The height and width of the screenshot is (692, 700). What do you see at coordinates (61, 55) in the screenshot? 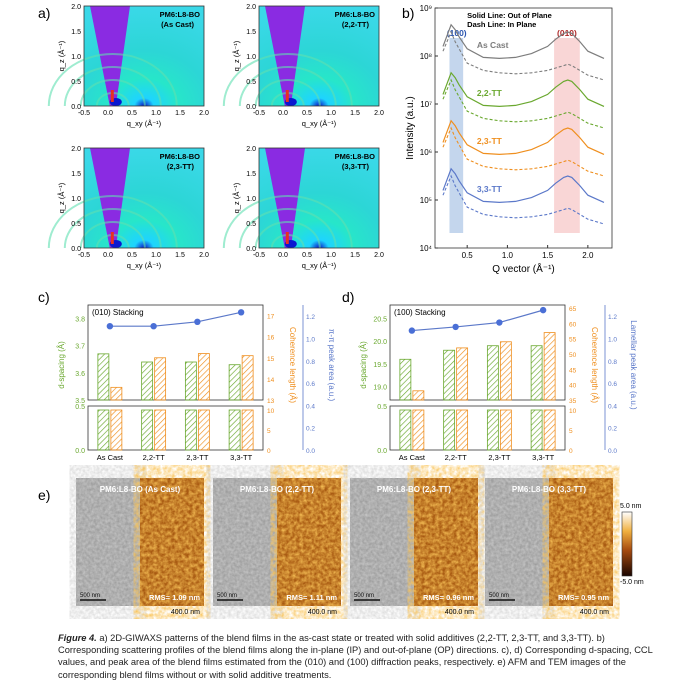
I see `giwaxs-ylabel: q_z (Å⁻¹)` at bounding box center [61, 55].